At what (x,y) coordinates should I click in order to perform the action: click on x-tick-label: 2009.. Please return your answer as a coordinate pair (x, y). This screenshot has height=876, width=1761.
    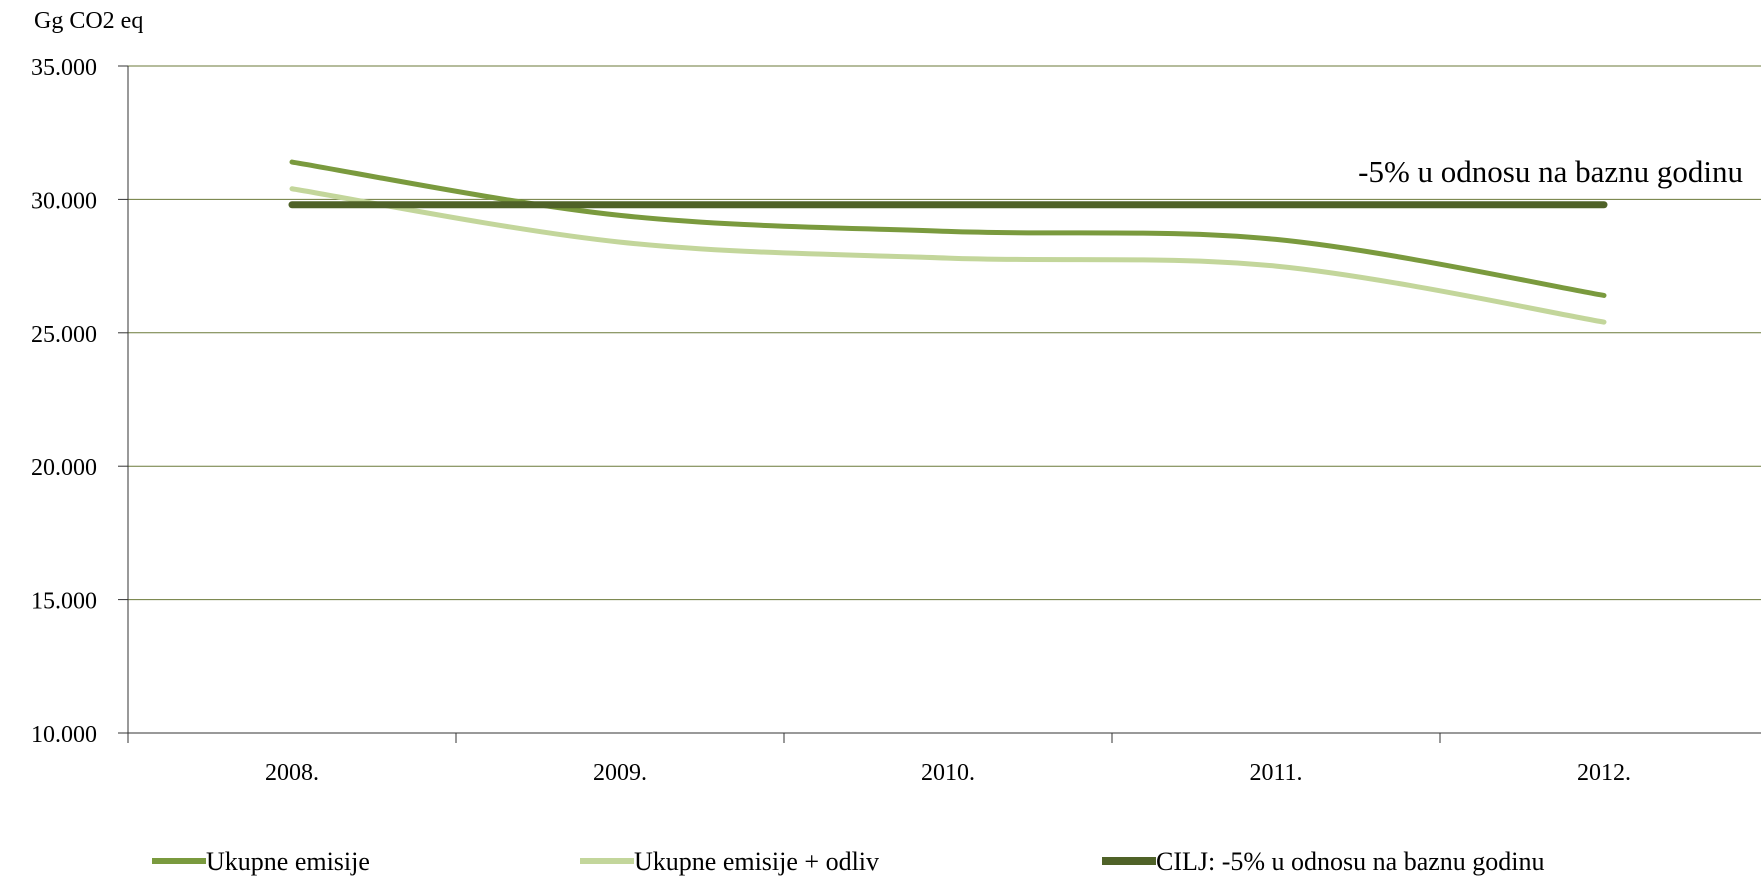
    Looking at the image, I should click on (620, 773).